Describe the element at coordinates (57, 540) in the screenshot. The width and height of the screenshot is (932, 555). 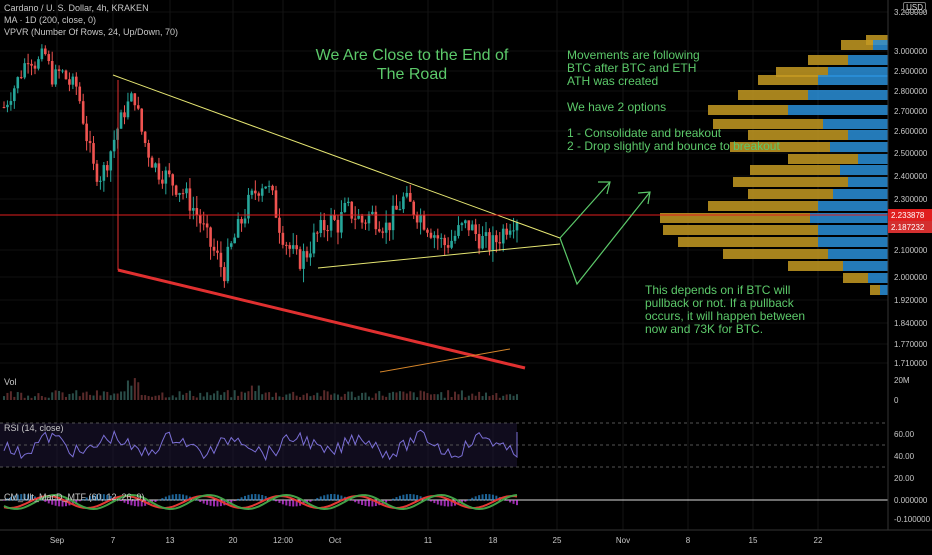
I see `time-tick-0: Sep` at that location.